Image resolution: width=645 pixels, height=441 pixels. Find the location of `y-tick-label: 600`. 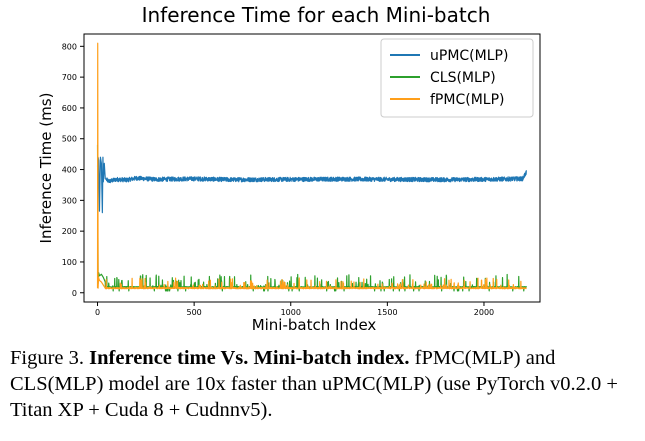

y-tick-label: 600 is located at coordinates (69, 108).